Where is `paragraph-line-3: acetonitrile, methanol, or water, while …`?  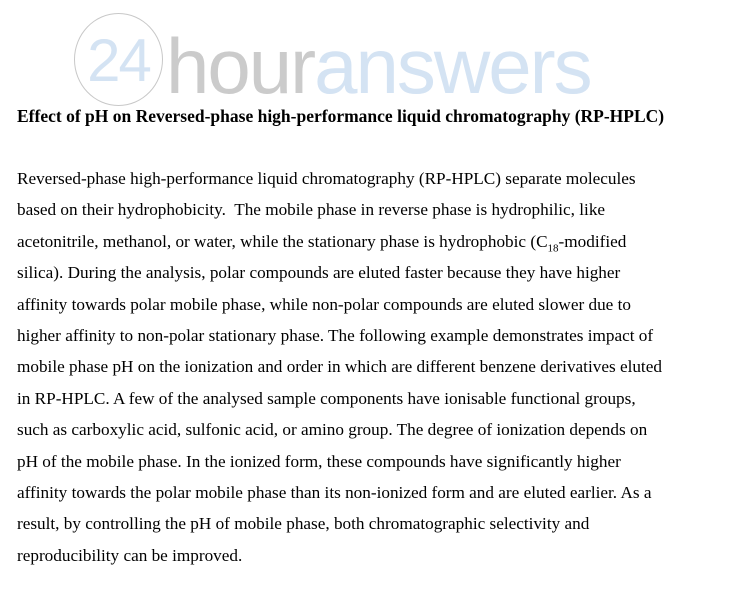
paragraph-line-3: acetonitrile, methanol, or water, while … is located at coordinates (370, 241).